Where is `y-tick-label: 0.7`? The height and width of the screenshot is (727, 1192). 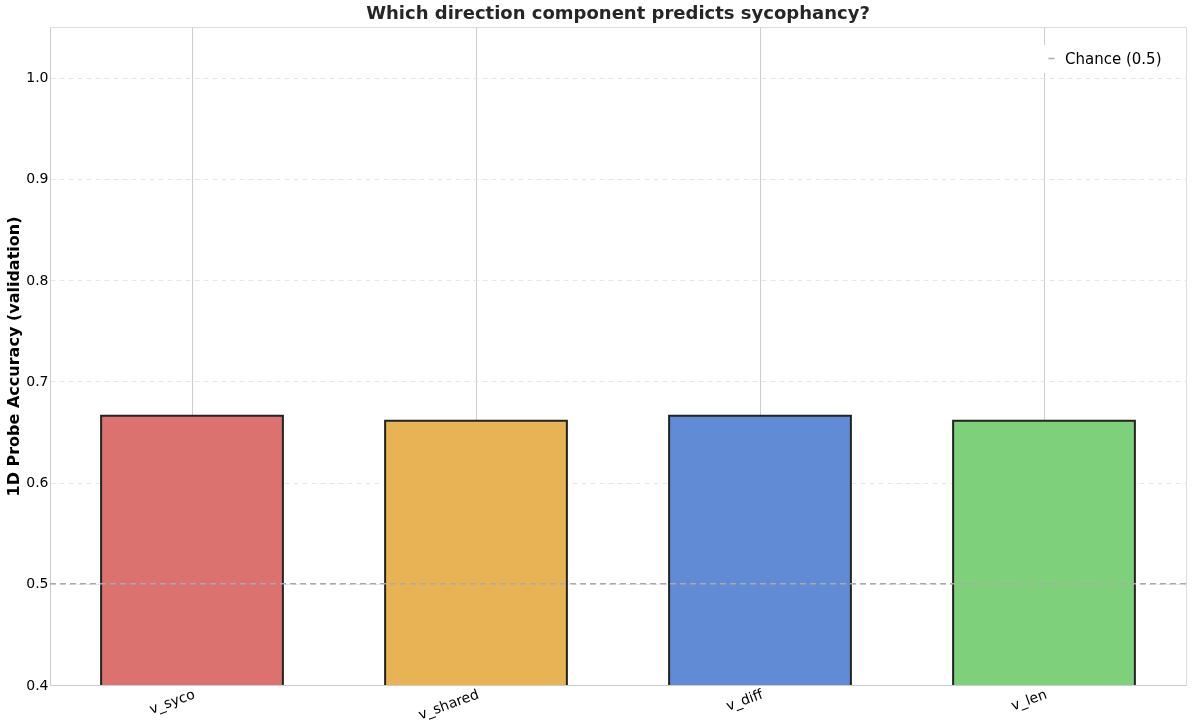 y-tick-label: 0.7 is located at coordinates (37, 380).